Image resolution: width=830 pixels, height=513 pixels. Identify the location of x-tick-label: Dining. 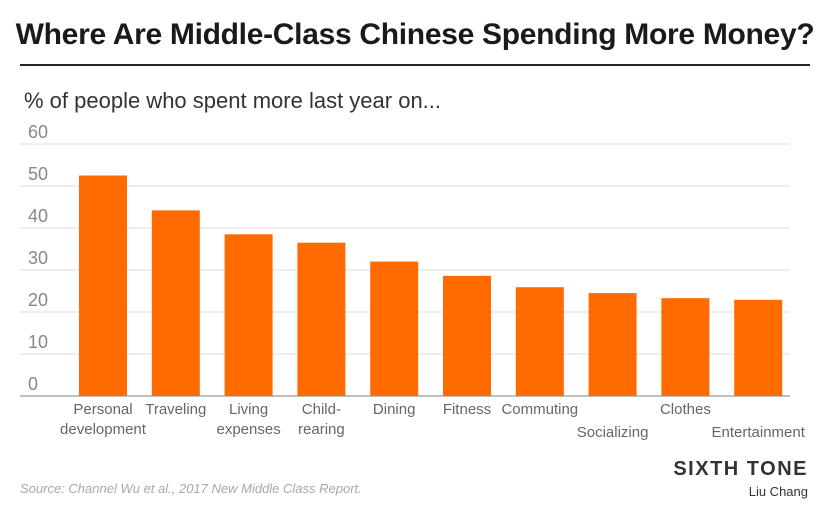
(394, 409).